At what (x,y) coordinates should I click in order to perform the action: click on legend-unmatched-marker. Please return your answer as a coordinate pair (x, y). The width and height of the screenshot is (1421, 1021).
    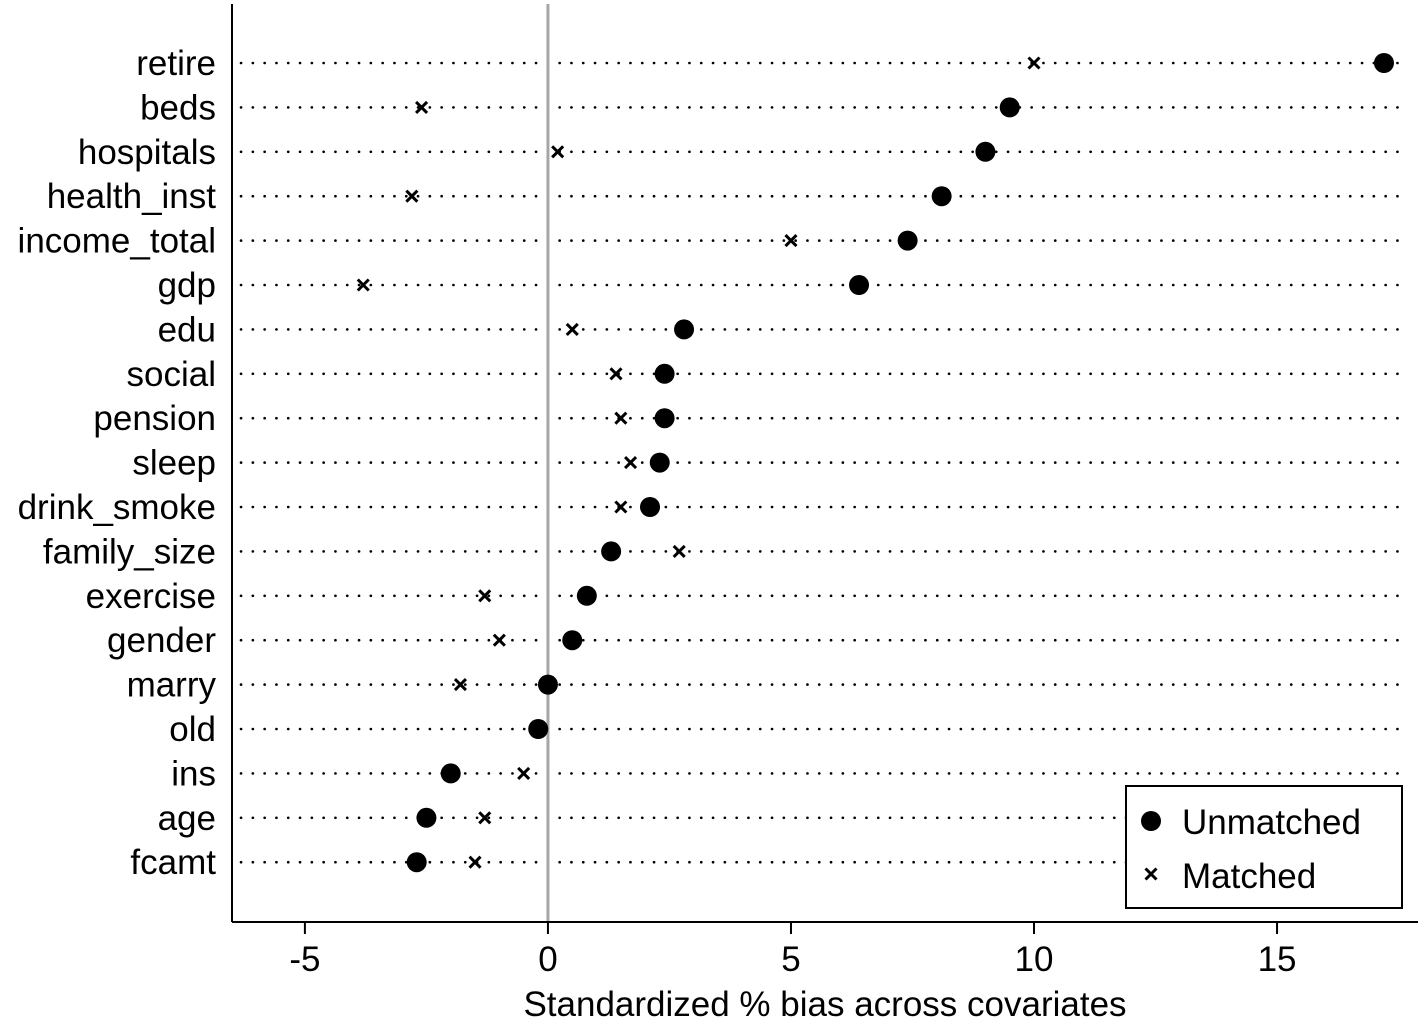
    Looking at the image, I should click on (1151, 821).